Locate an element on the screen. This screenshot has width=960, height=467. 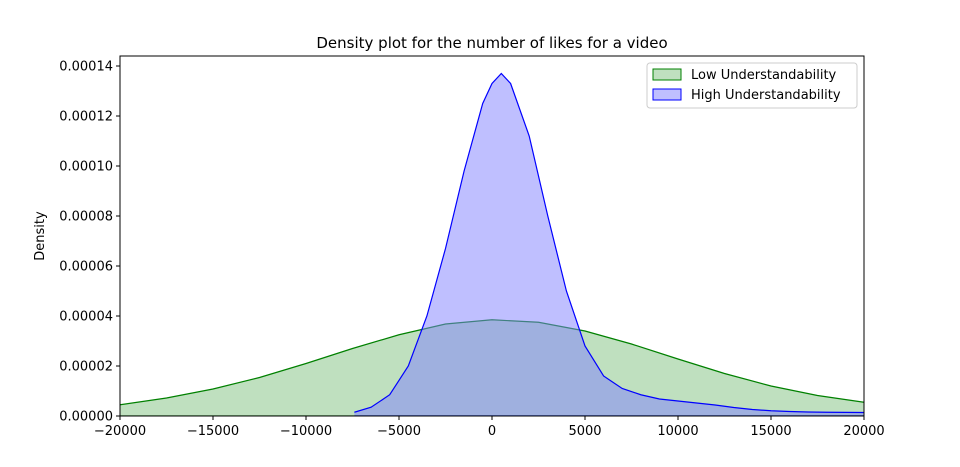
legend-box is located at coordinates (752, 85).